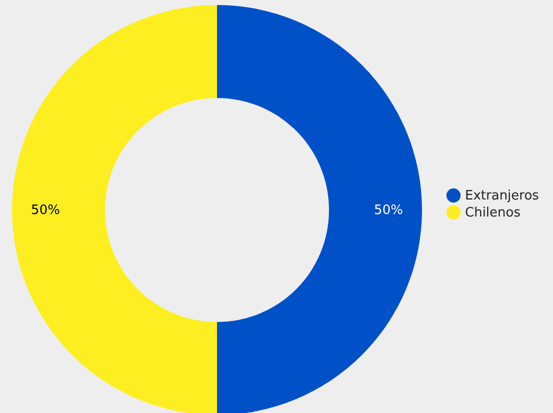  I want to click on legend-label: Chilenos, so click(493, 213).